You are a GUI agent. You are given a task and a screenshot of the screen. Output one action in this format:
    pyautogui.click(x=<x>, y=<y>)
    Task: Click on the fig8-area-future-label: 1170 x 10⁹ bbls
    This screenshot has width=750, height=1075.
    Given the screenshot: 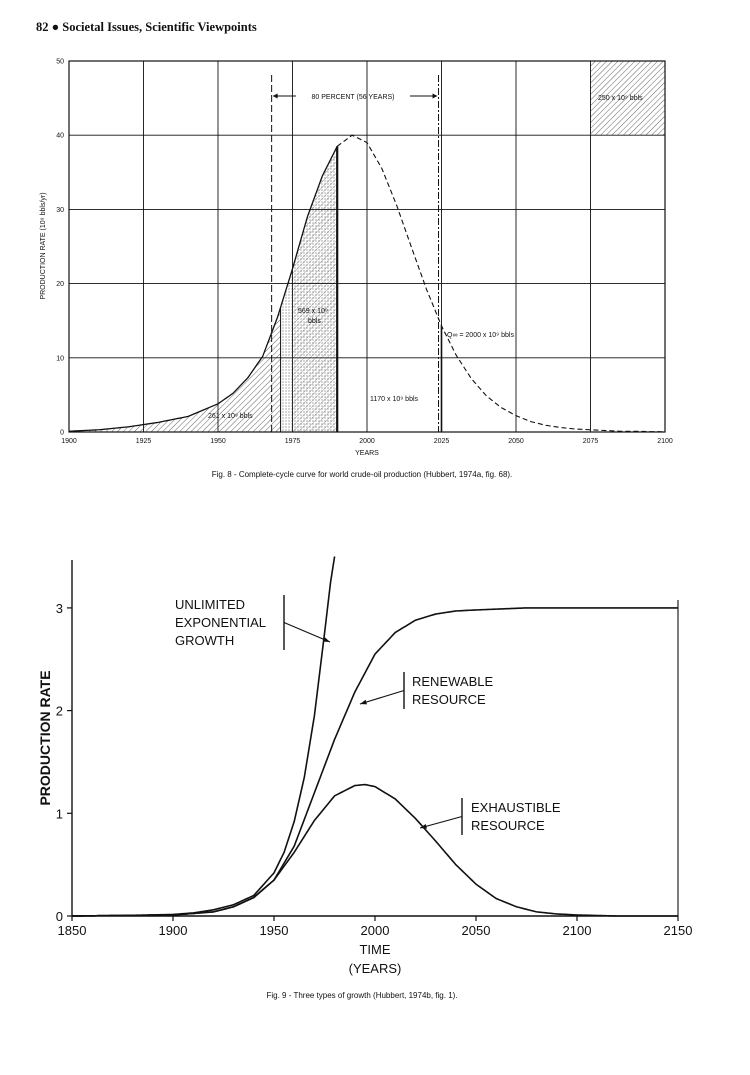 What is the action you would take?
    pyautogui.click(x=394, y=399)
    